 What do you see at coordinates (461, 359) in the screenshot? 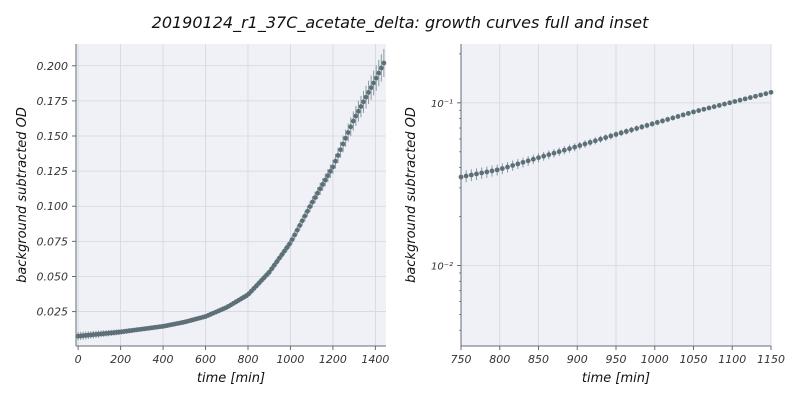
I see `x-tick-label: 750` at bounding box center [461, 359].